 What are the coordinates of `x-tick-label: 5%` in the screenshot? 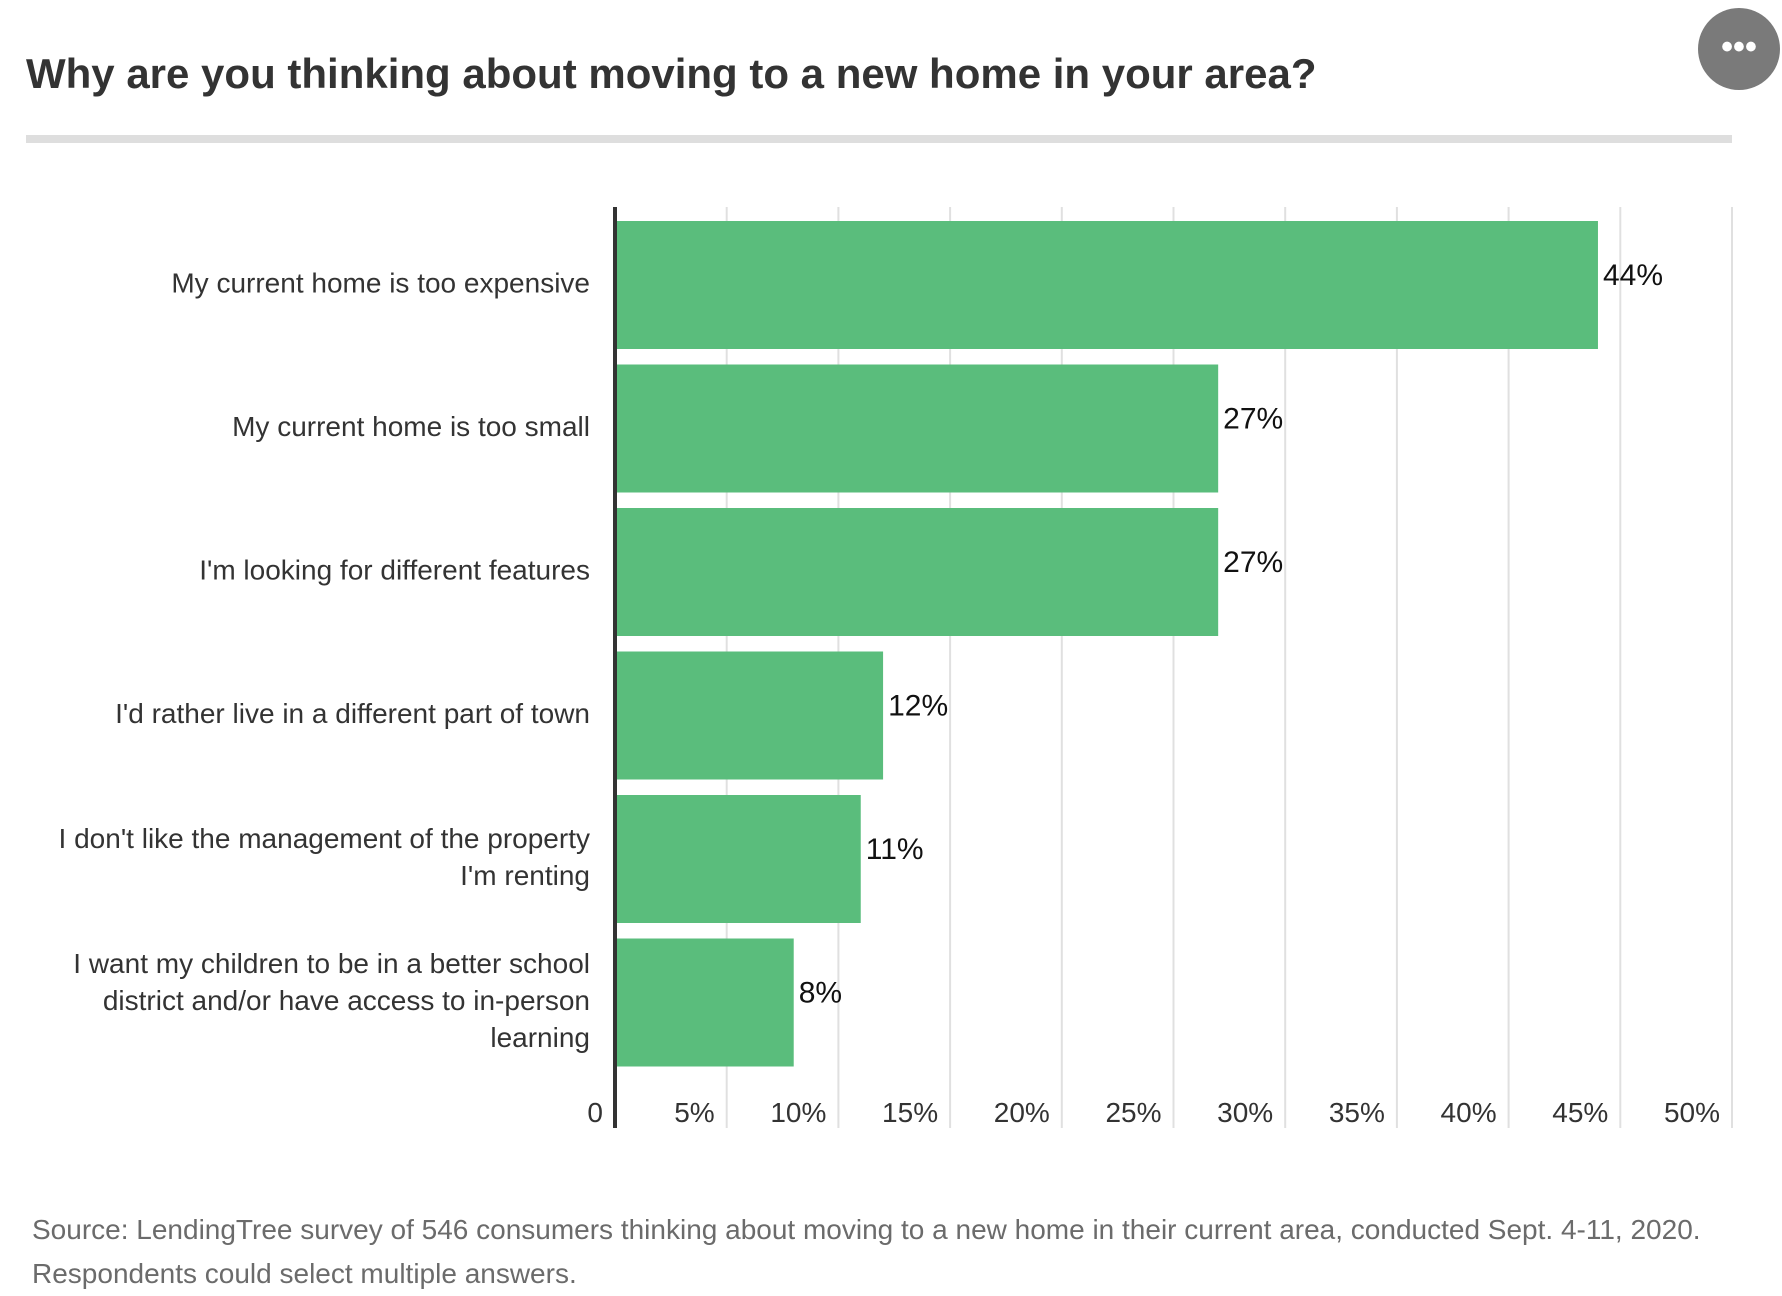 It's located at (694, 1112).